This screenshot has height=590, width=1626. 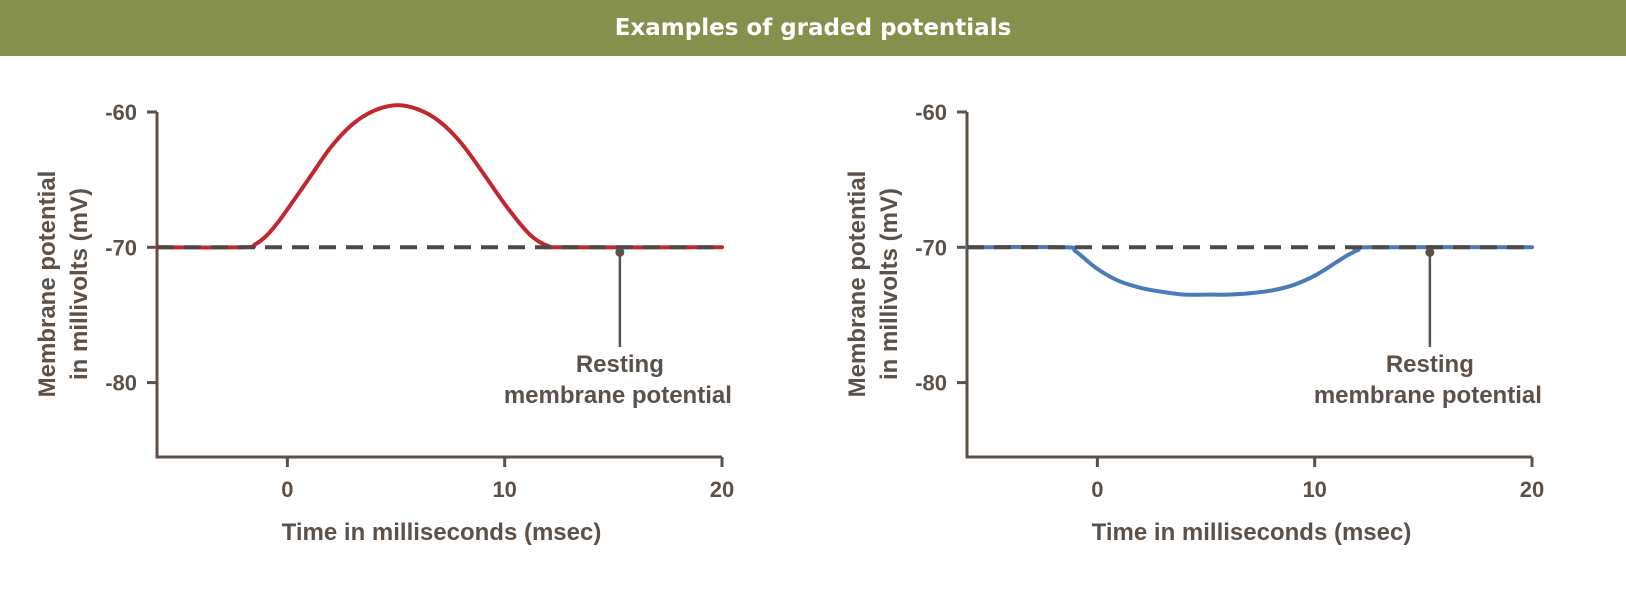 I want to click on title-banner: Examples of graded potentials, so click(x=813, y=28).